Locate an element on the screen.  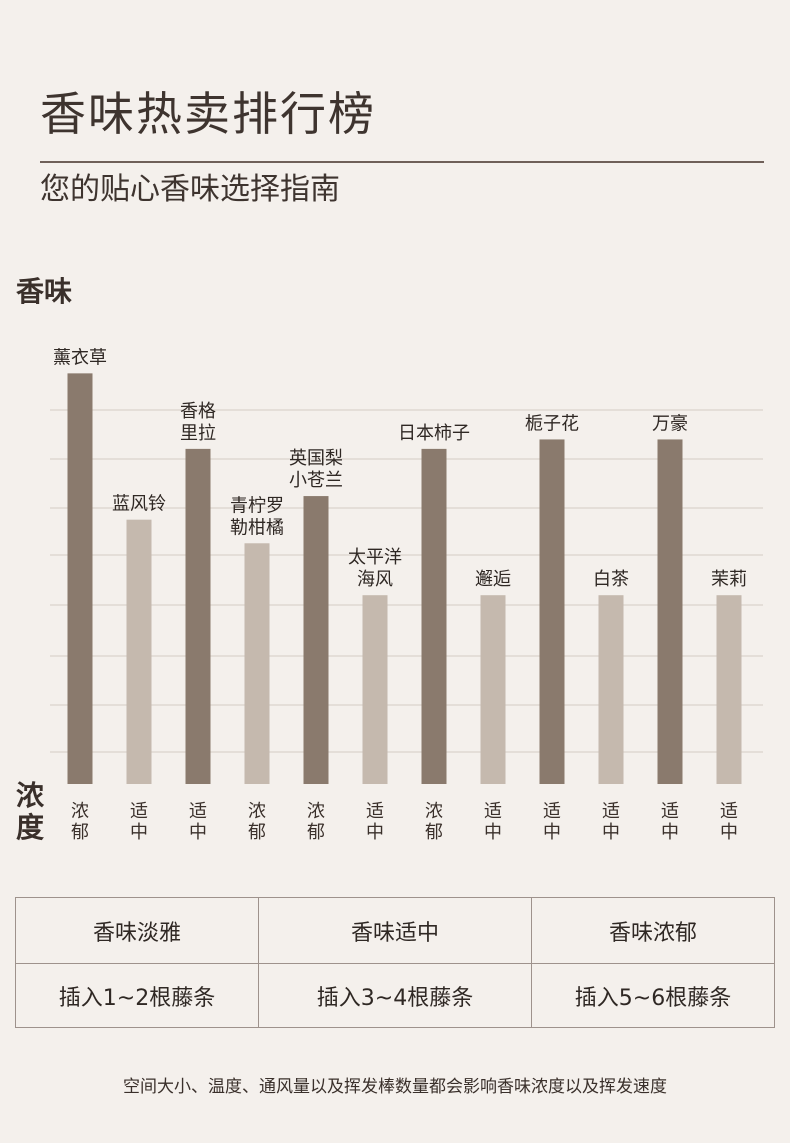
table-header-strong: 香味浓郁 is located at coordinates (653, 931).